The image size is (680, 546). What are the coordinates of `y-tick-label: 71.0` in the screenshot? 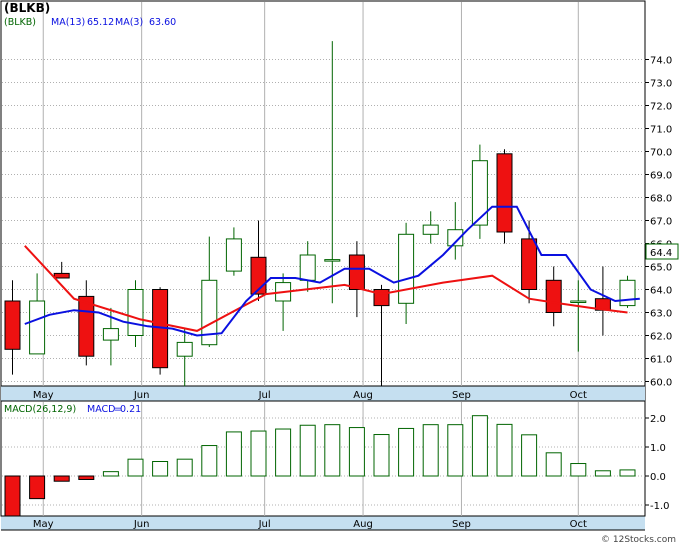 It's located at (661, 130).